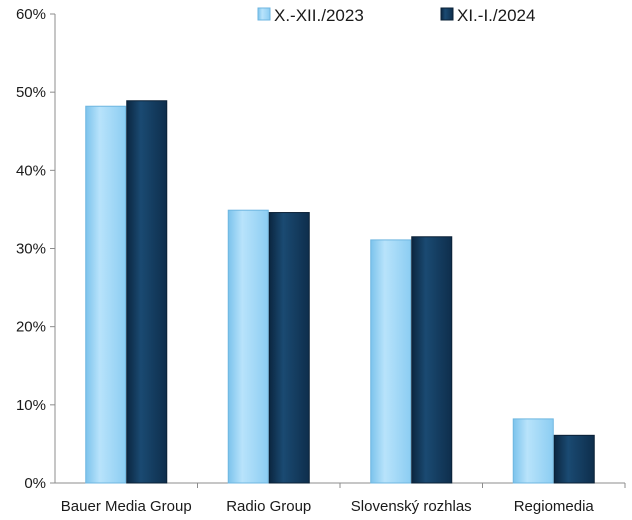 This screenshot has width=632, height=520. Describe the element at coordinates (554, 506) in the screenshot. I see `x-tick-label: Regiomedia` at that location.